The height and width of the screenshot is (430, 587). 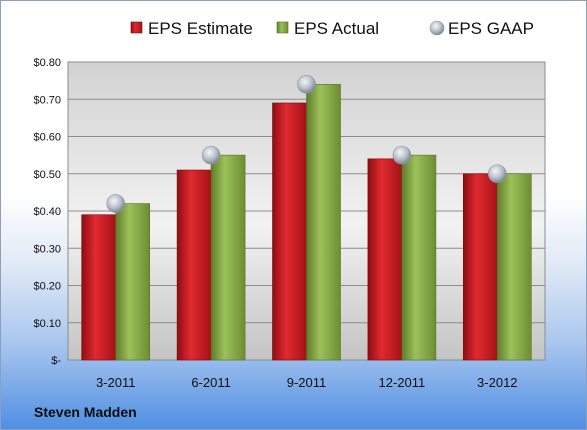 What do you see at coordinates (85, 412) in the screenshot?
I see `company-name: Steven Madden` at bounding box center [85, 412].